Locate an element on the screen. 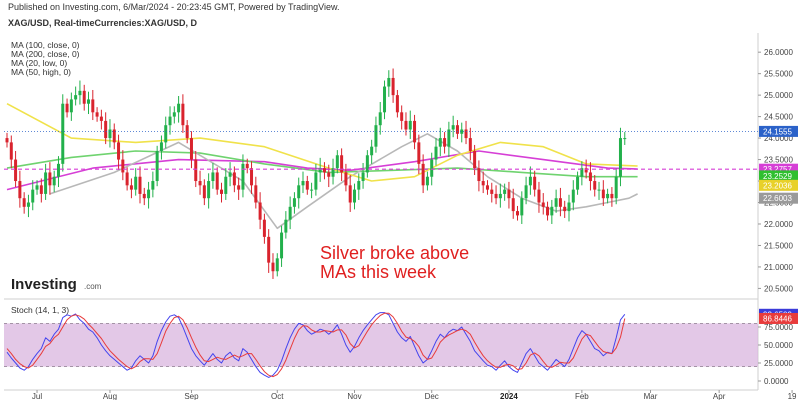  price-tag-label: 86.8446 is located at coordinates (777, 318).